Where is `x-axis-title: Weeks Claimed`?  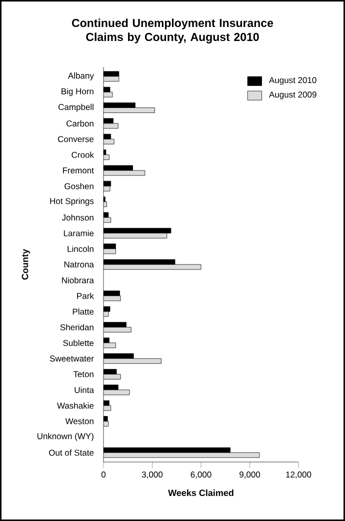
x-axis-title: Weeks Claimed is located at coordinates (201, 492).